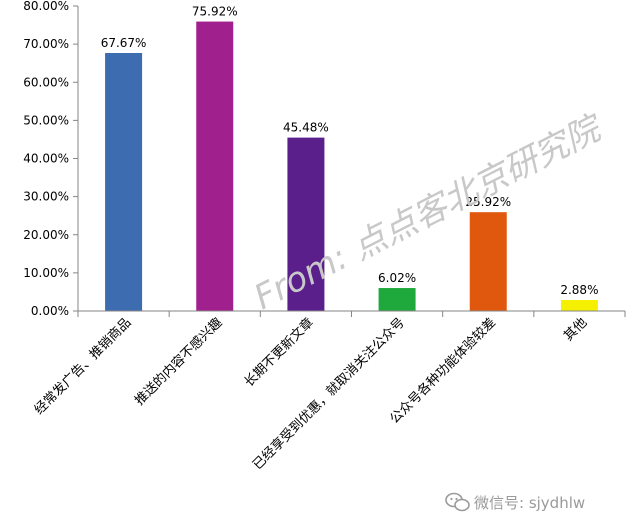 The image size is (640, 530). I want to click on category-label: 公众号各种功能体验较差, so click(443, 371).